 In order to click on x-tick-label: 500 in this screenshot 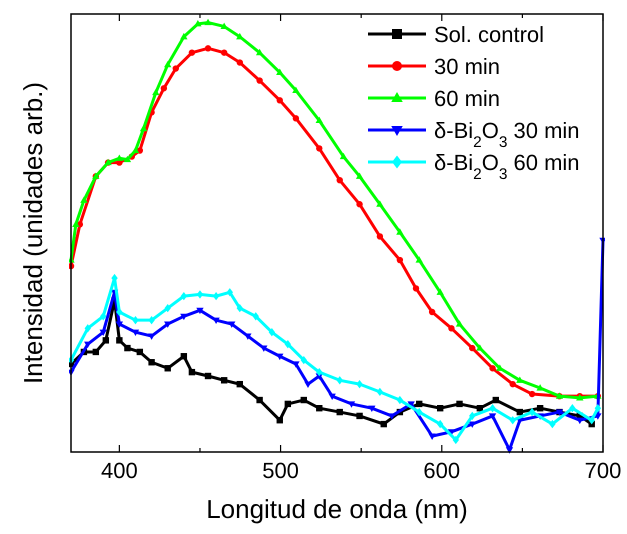, I will do `click(280, 470)`.